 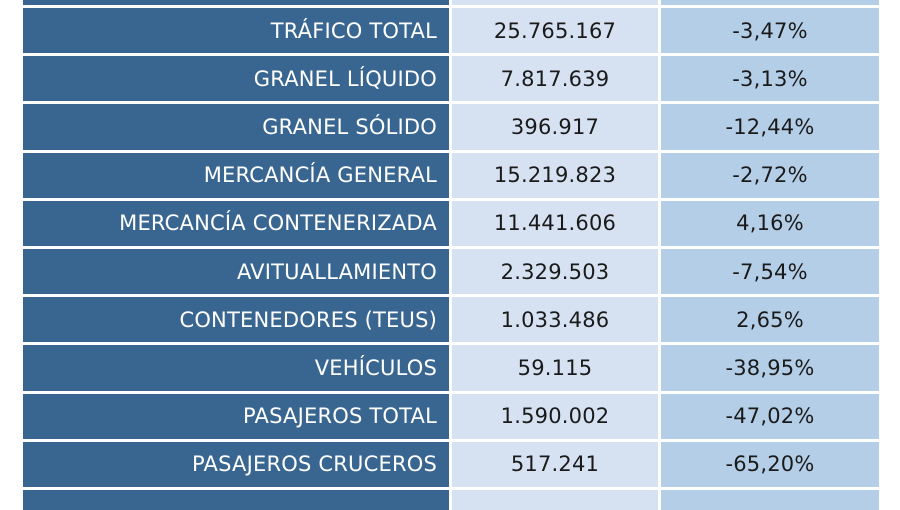 I want to click on row-change: -38,95%, so click(x=770, y=368).